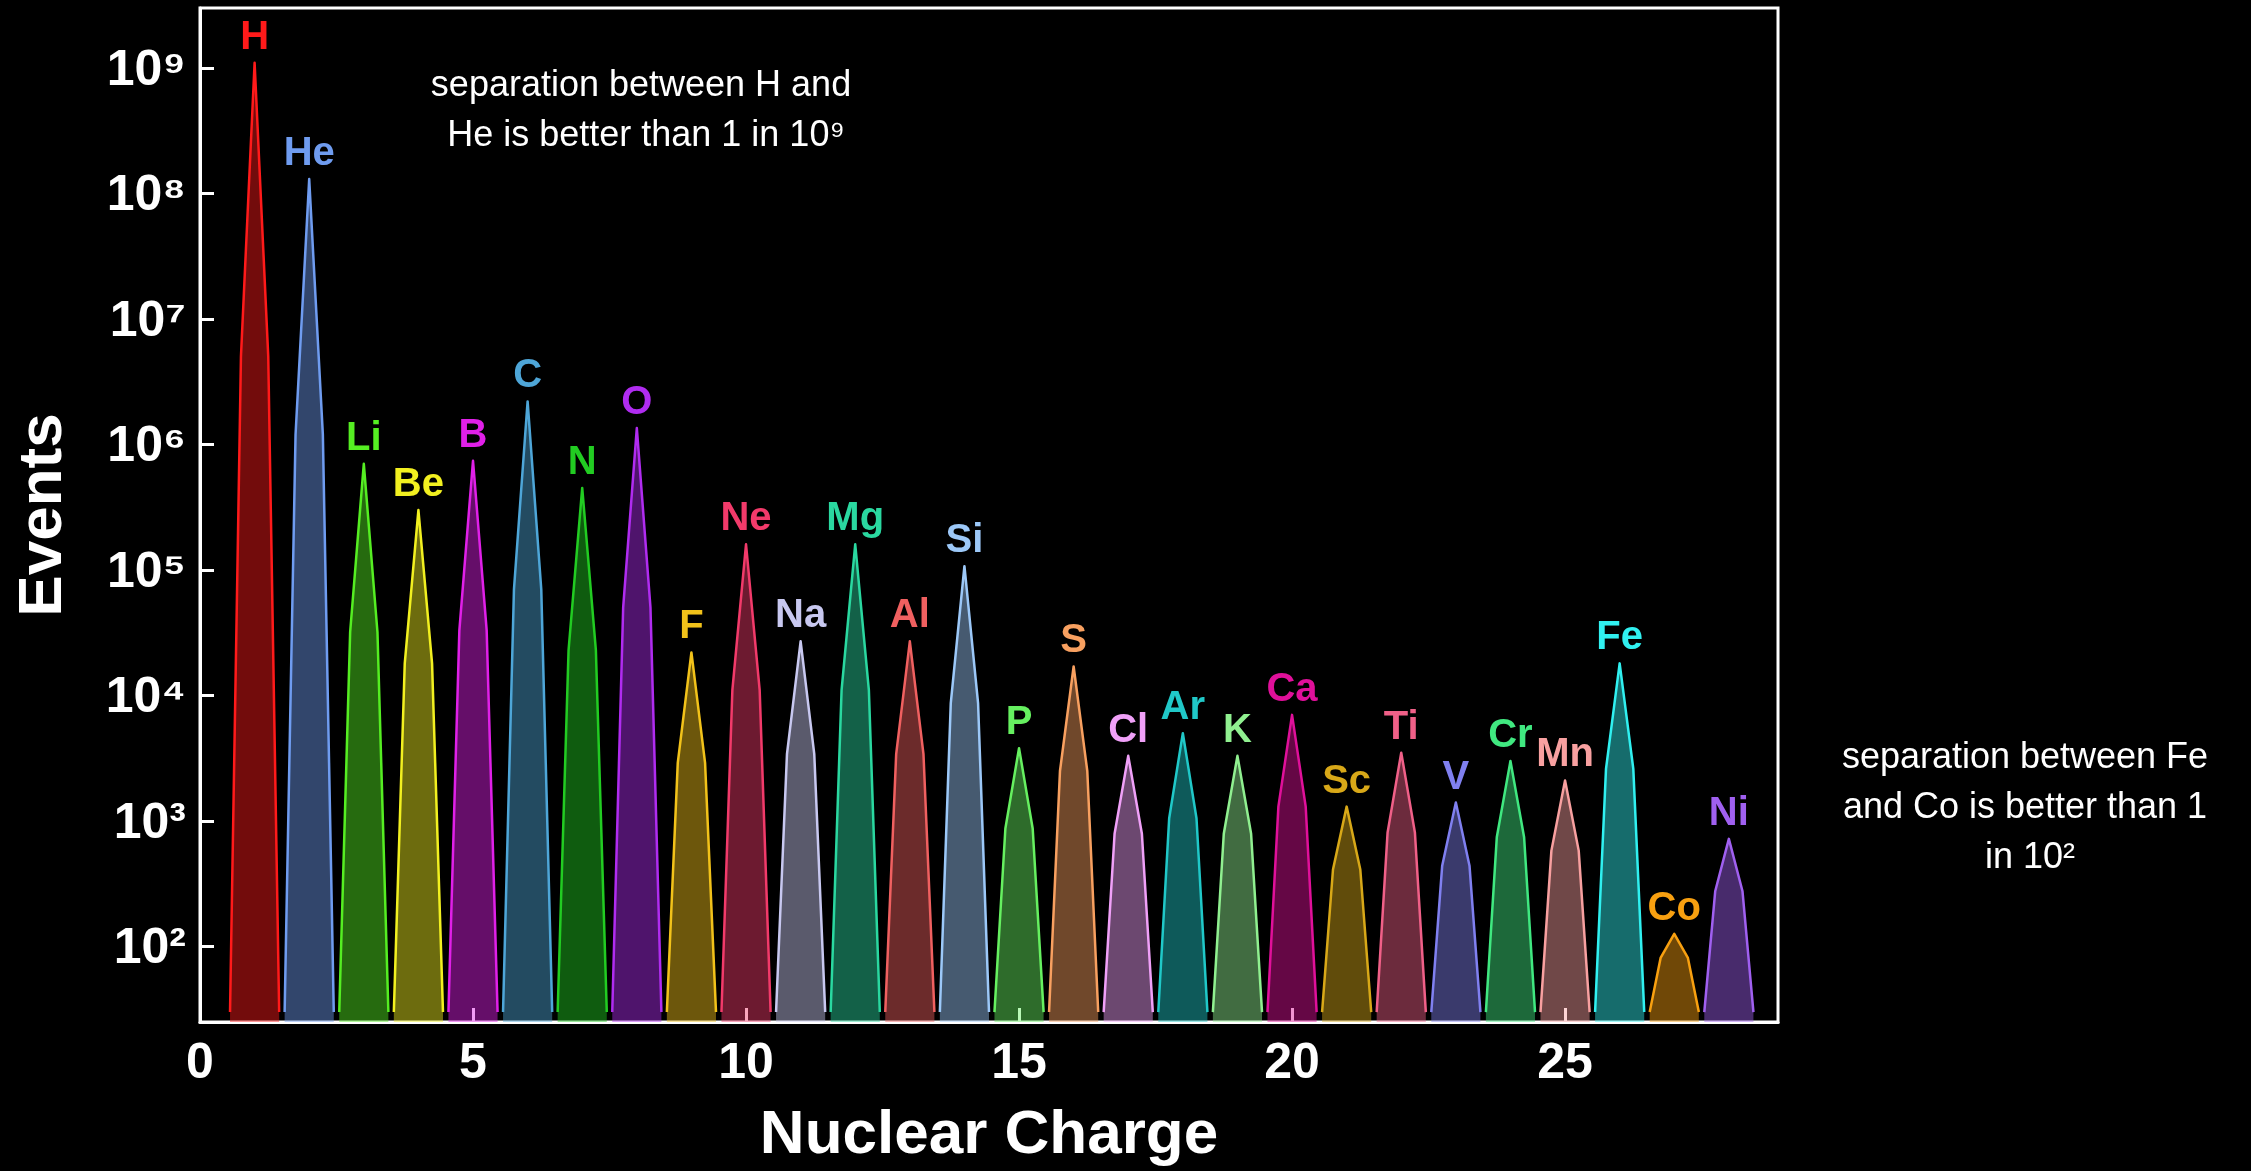 The image size is (2251, 1171). What do you see at coordinates (473, 432) in the screenshot?
I see `series-label: B` at bounding box center [473, 432].